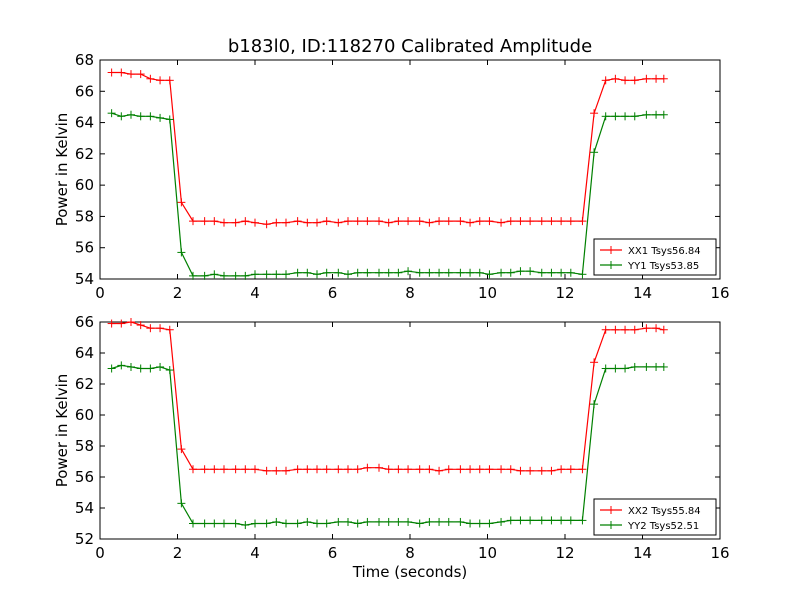 This screenshot has height=604, width=800. I want to click on legend-entry: XX1 Tsys56.84, so click(650, 251).